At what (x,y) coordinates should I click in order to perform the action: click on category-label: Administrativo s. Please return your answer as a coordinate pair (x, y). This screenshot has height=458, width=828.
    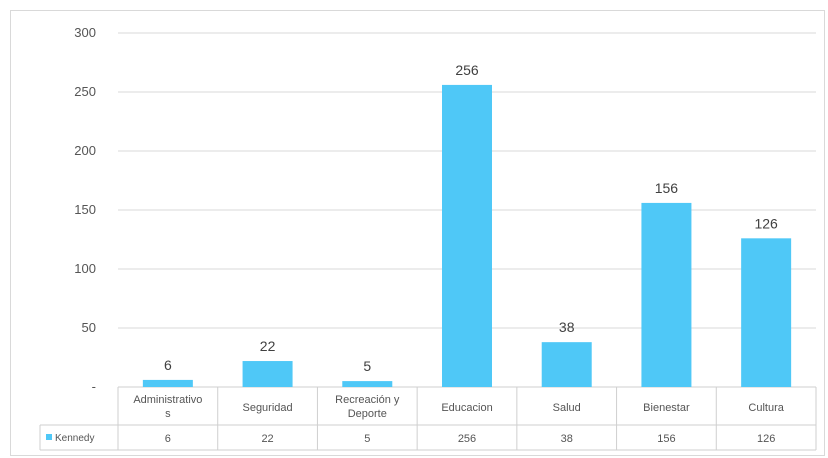
    Looking at the image, I should click on (167, 407).